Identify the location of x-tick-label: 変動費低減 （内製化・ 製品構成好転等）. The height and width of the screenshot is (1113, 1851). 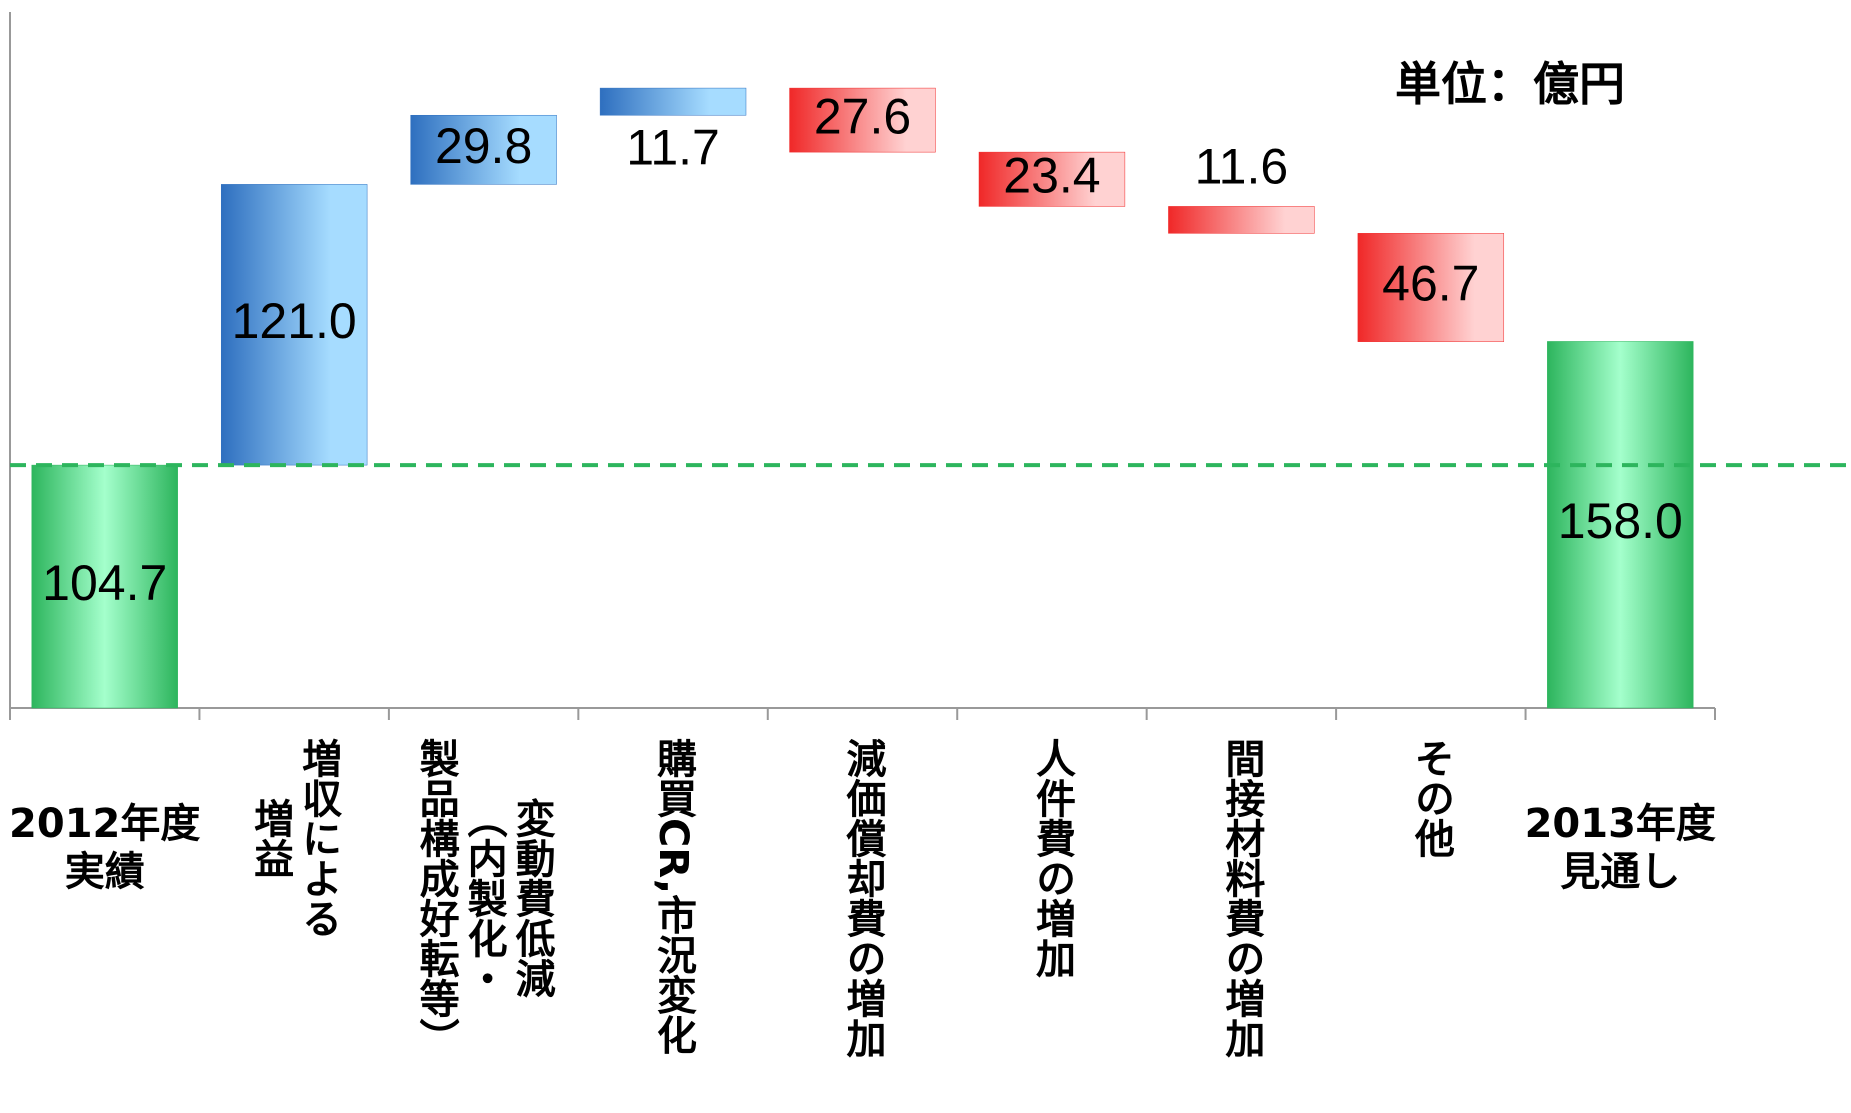
(483, 898).